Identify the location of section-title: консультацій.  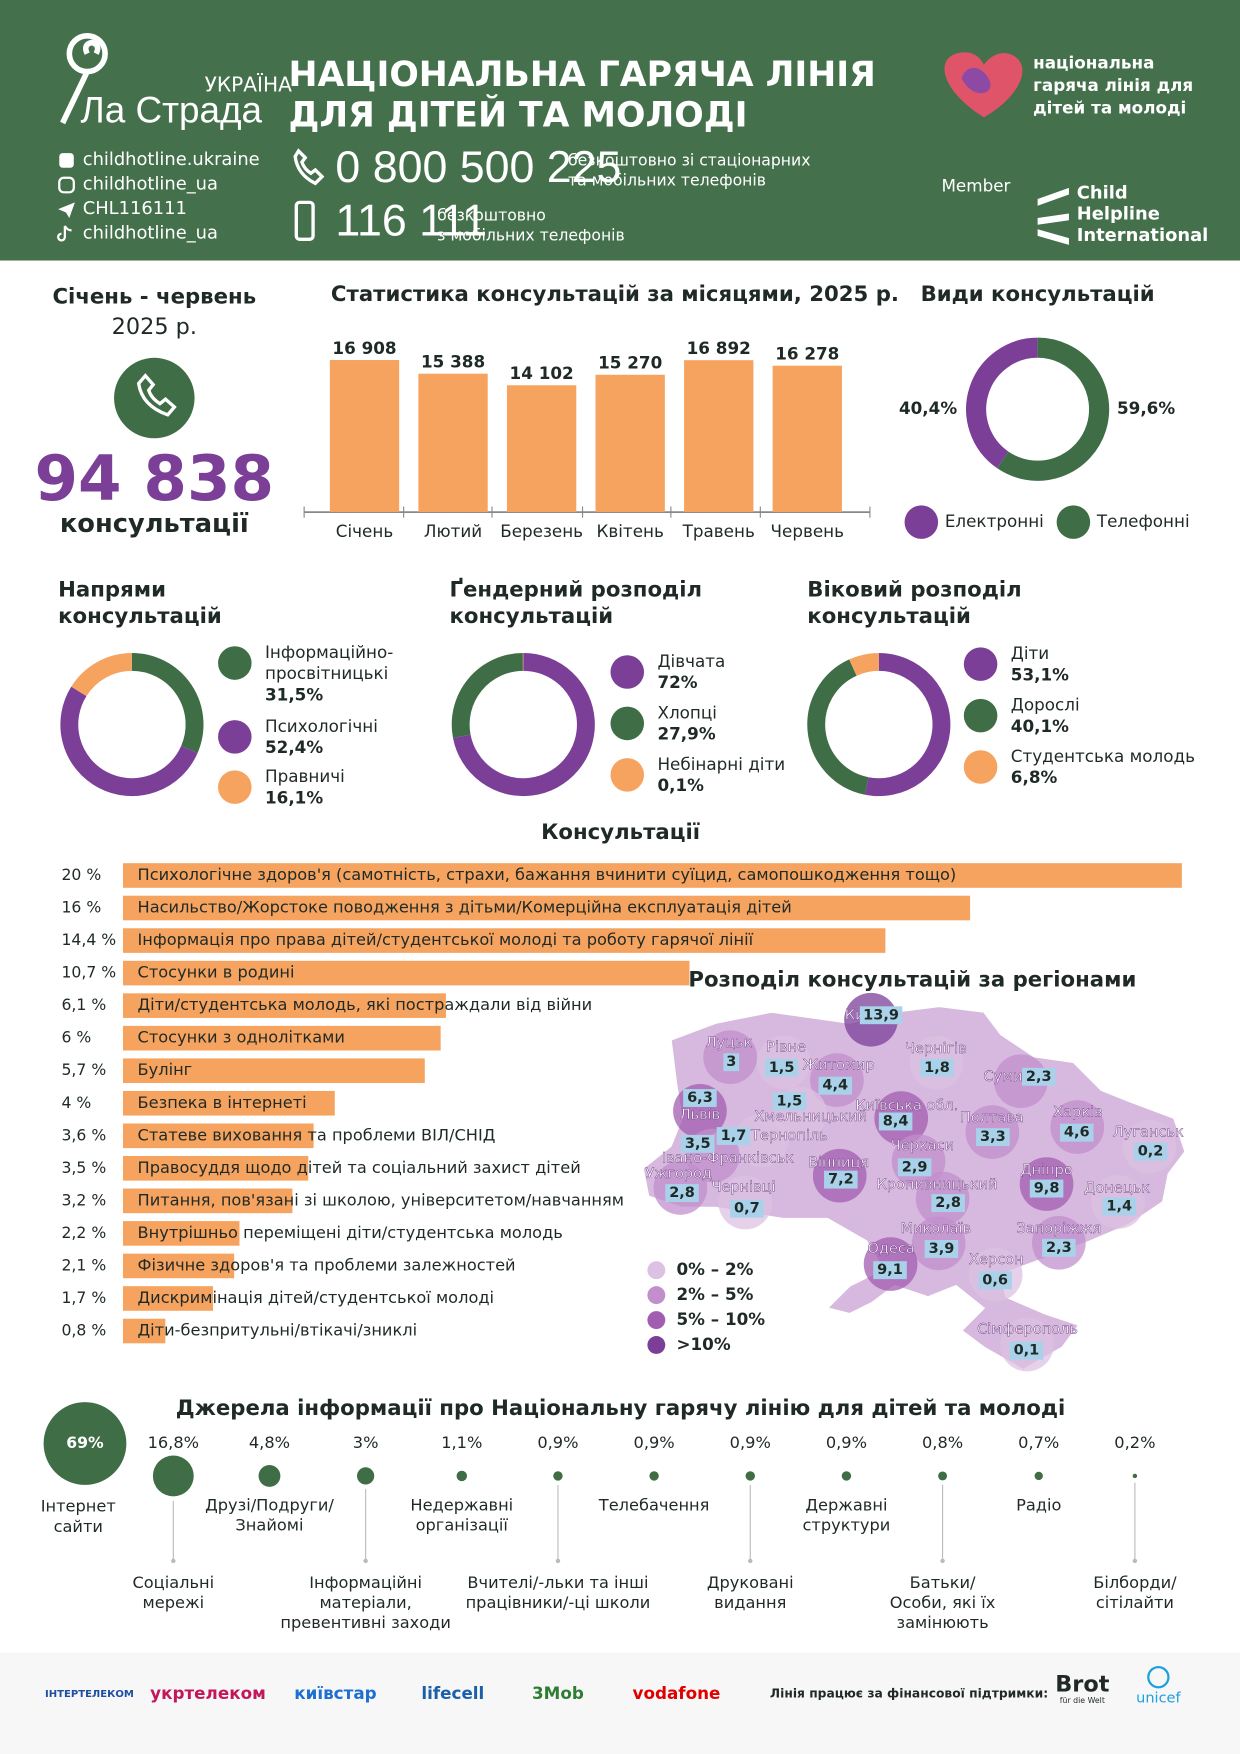
(889, 616).